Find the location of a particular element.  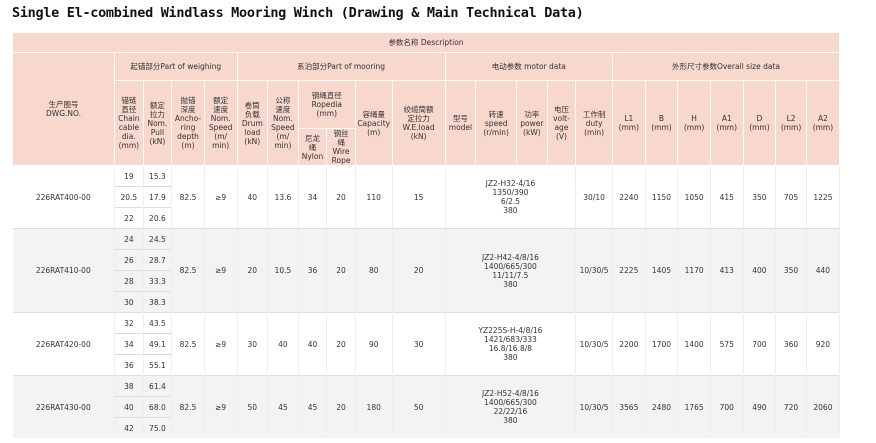

cell-line: 6/2.5 is located at coordinates (510, 201).